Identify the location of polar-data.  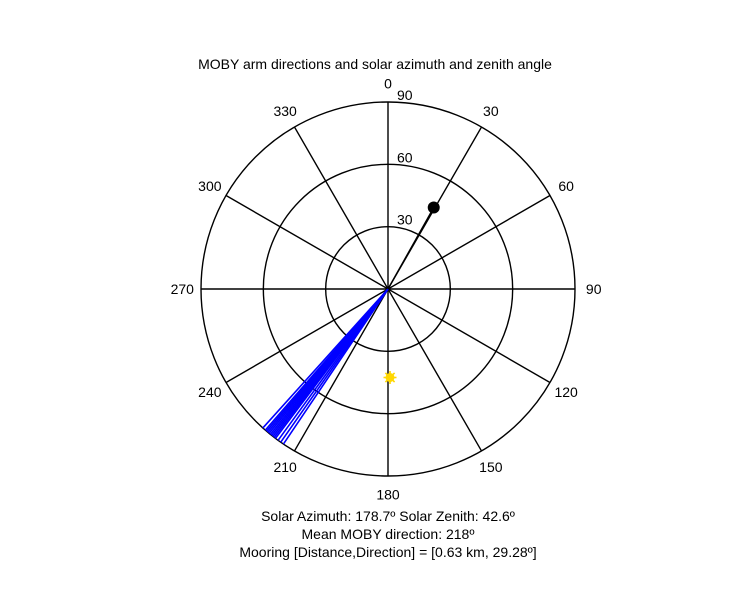
(351, 323).